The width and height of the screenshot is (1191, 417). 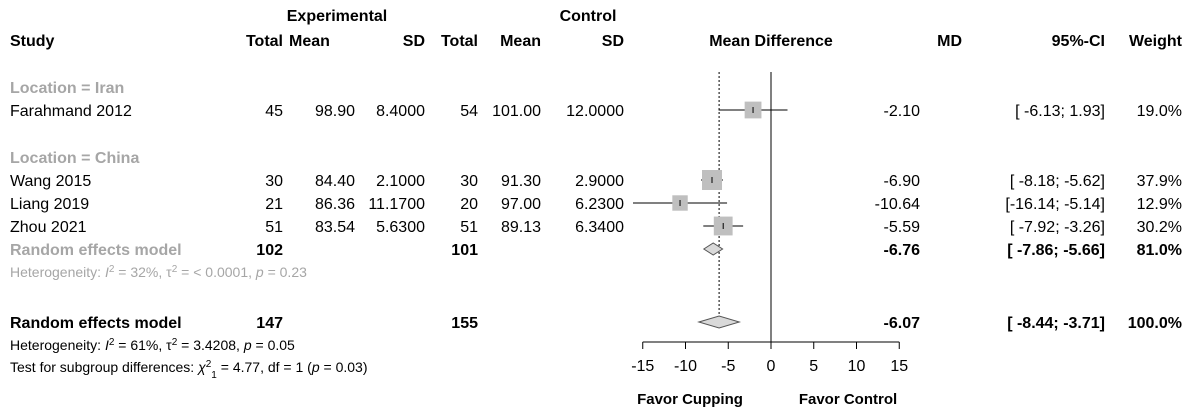 I want to click on overall-ci: [ -8.44; -3.71], so click(x=1056, y=323).